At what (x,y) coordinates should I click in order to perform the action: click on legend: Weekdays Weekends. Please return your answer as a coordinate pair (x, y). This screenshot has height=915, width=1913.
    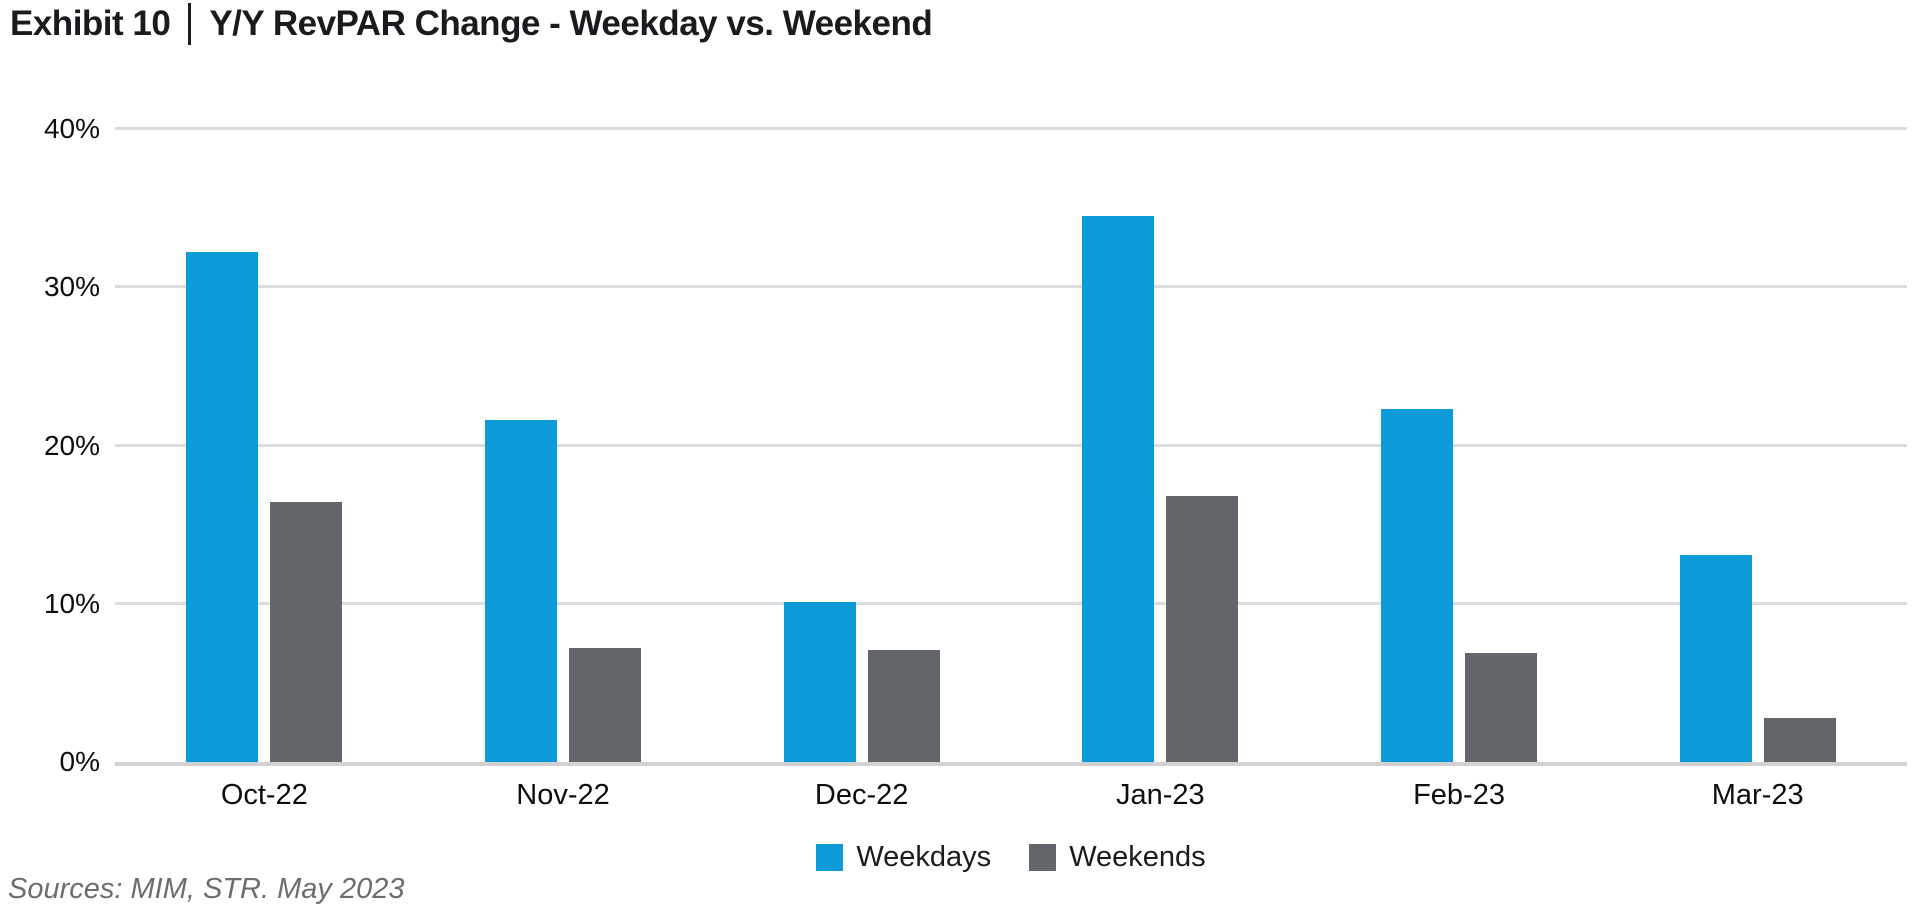
    Looking at the image, I should click on (1011, 857).